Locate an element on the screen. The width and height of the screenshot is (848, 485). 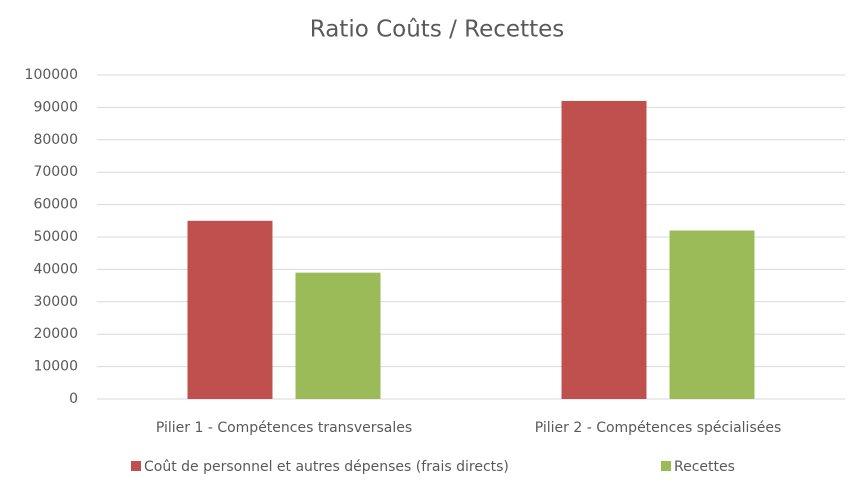
y-tick-label: 70000 is located at coordinates (55, 172).